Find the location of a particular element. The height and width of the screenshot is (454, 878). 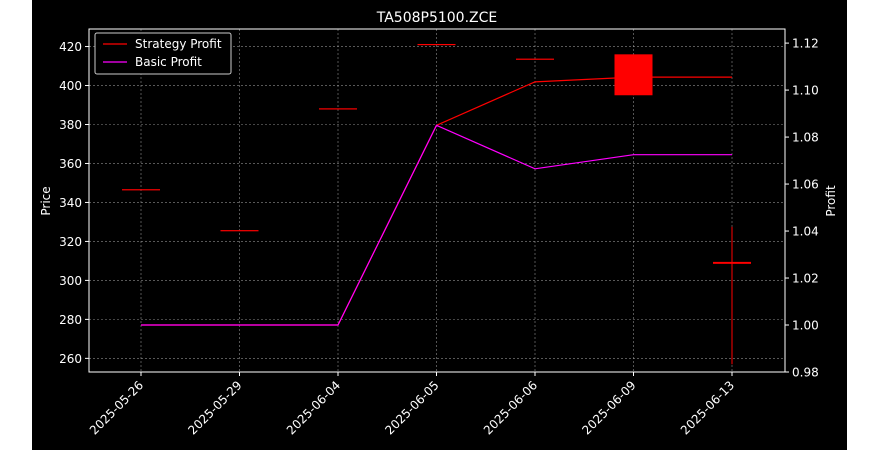

y2-tick-label: 1.10 is located at coordinates (805, 91).